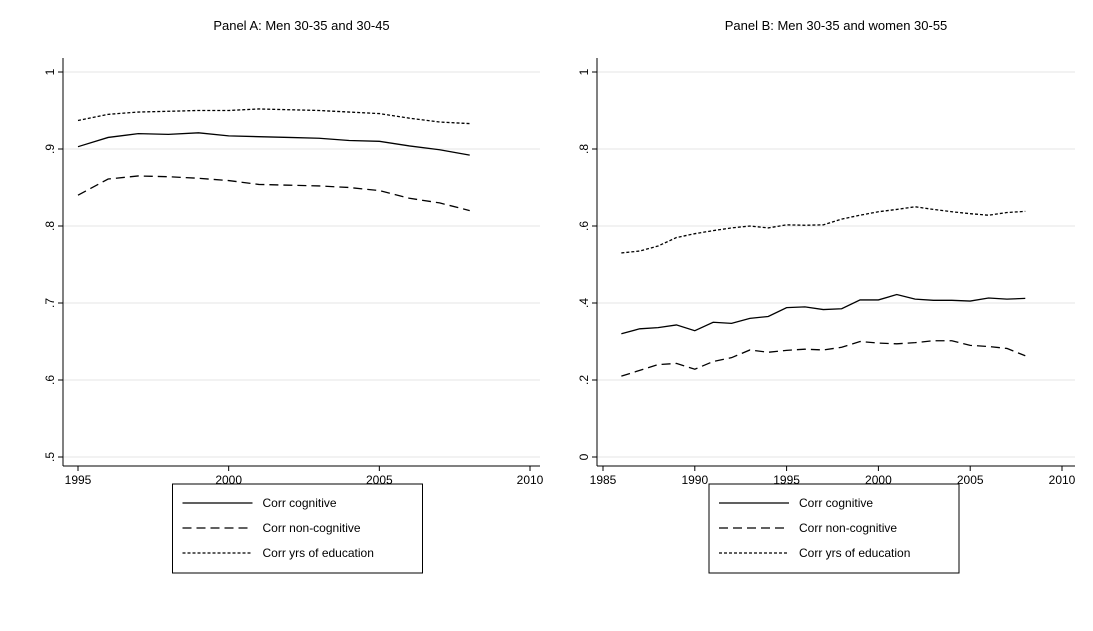 This screenshot has width=1093, height=631. I want to click on x-tick-label: 2005, so click(970, 480).